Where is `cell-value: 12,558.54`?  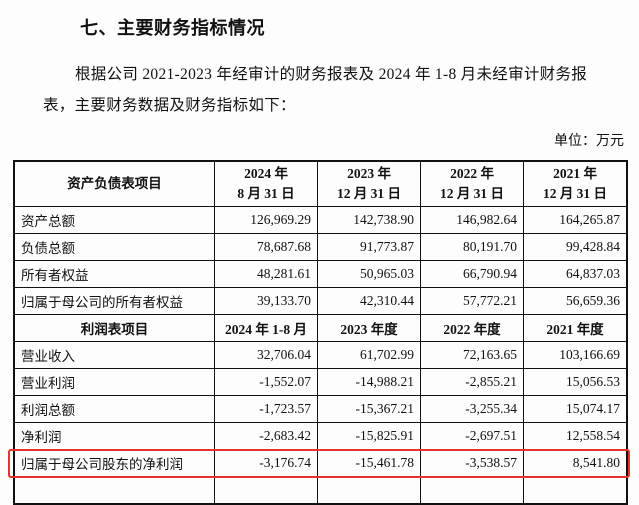
cell-value: 12,558.54 is located at coordinates (575, 436).